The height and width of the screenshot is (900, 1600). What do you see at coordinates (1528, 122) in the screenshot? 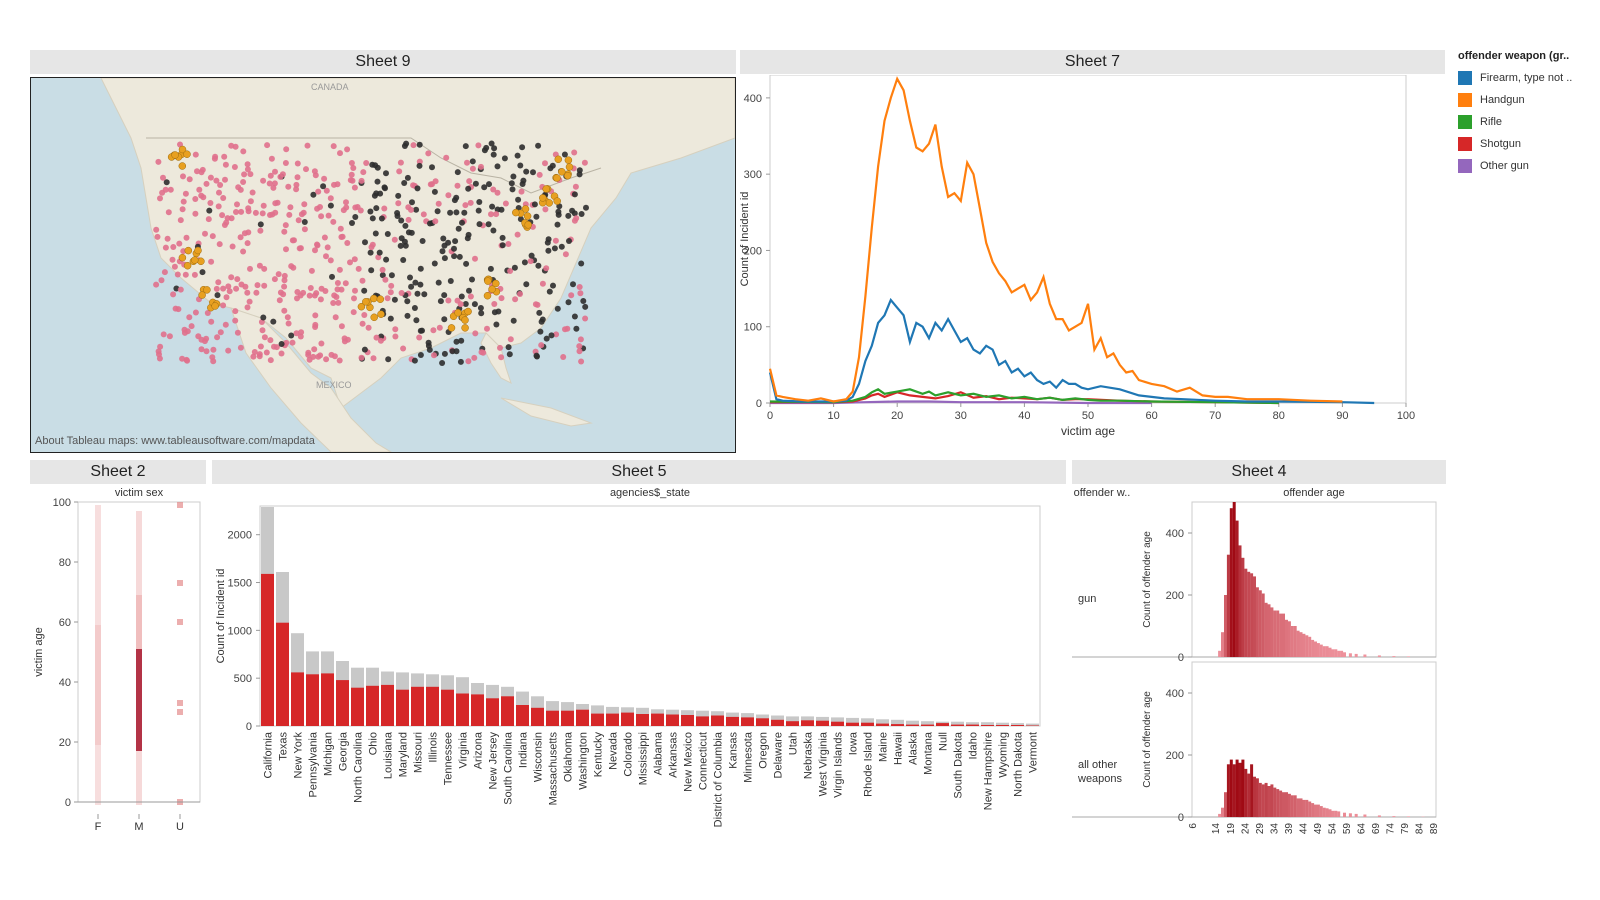
I see `legend-item-rifle: Rifle` at bounding box center [1528, 122].